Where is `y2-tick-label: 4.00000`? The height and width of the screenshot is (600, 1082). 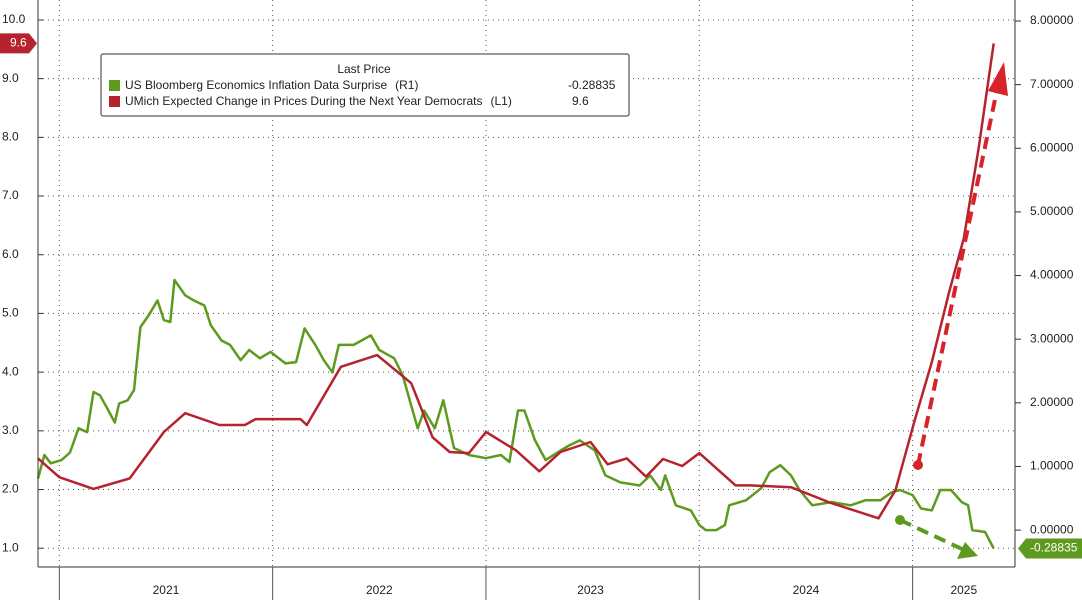 y2-tick-label: 4.00000 is located at coordinates (1052, 275).